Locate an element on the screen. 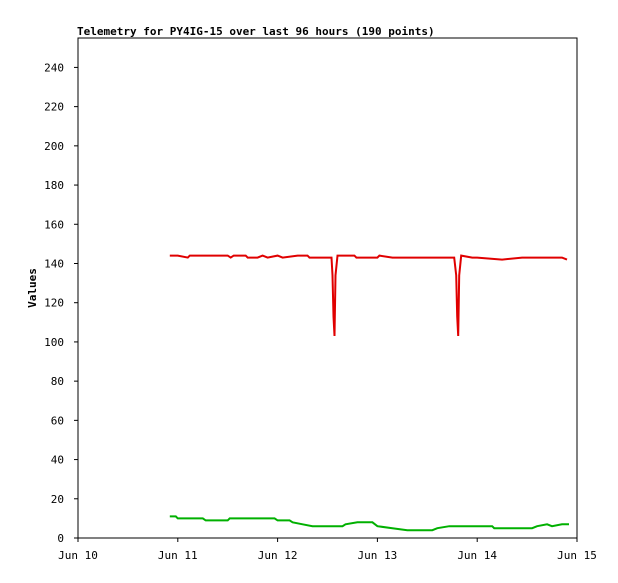 The width and height of the screenshot is (618, 583). y-tick-label: 200 is located at coordinates (54, 146).